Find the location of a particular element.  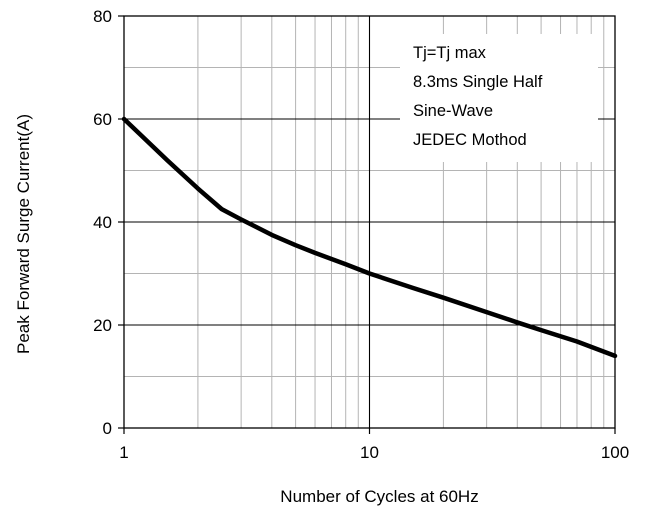

annotation-line-2: 8.3ms Single Half is located at coordinates (478, 82).